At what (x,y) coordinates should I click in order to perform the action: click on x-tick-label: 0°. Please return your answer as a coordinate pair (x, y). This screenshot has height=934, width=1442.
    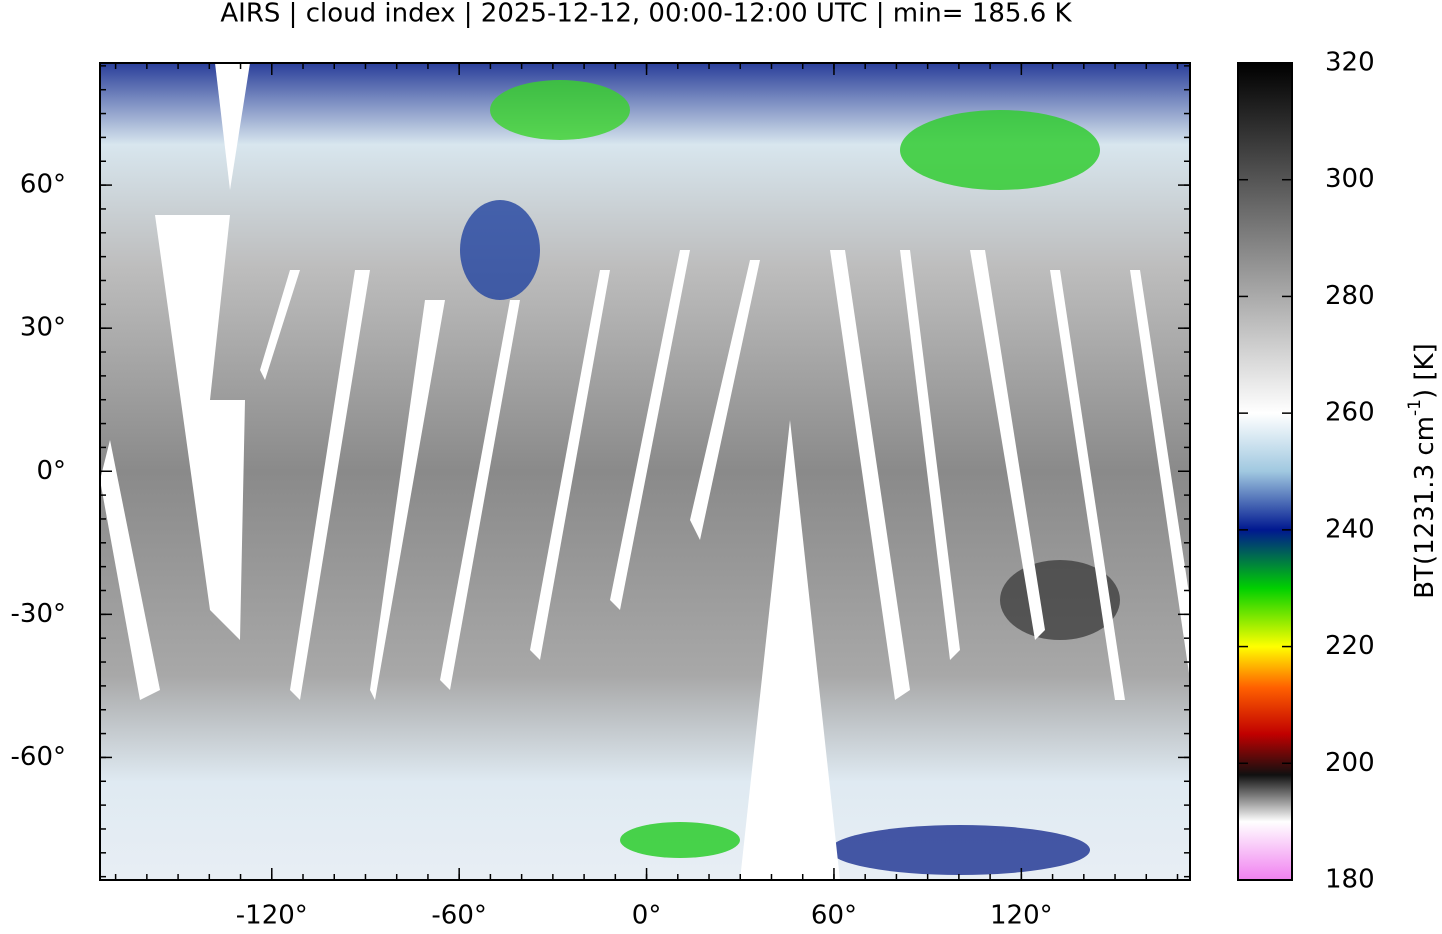
    Looking at the image, I should click on (647, 916).